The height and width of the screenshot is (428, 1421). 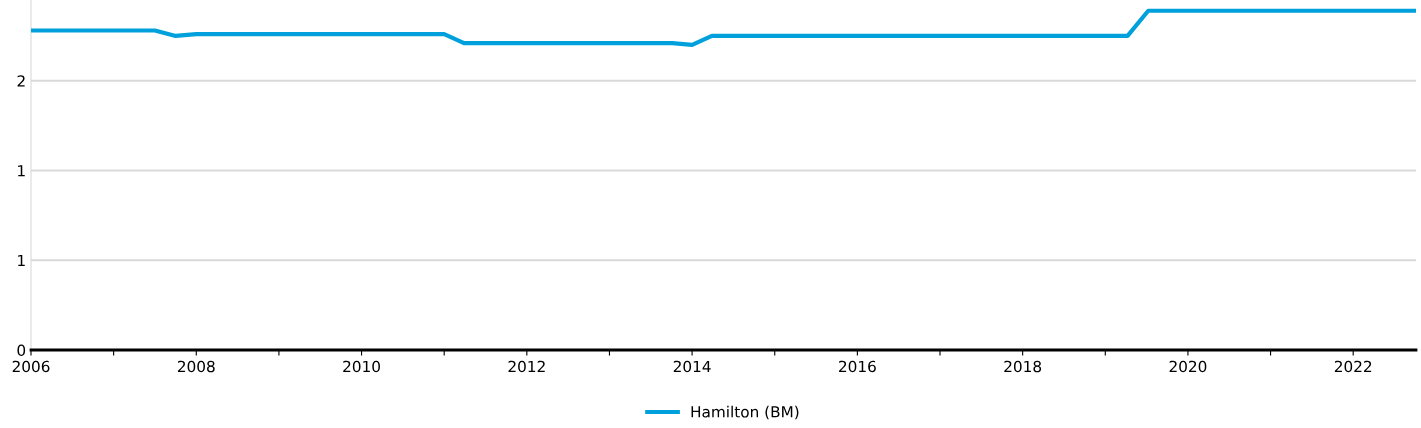 I want to click on x-tick-label: 2012, so click(x=526, y=366).